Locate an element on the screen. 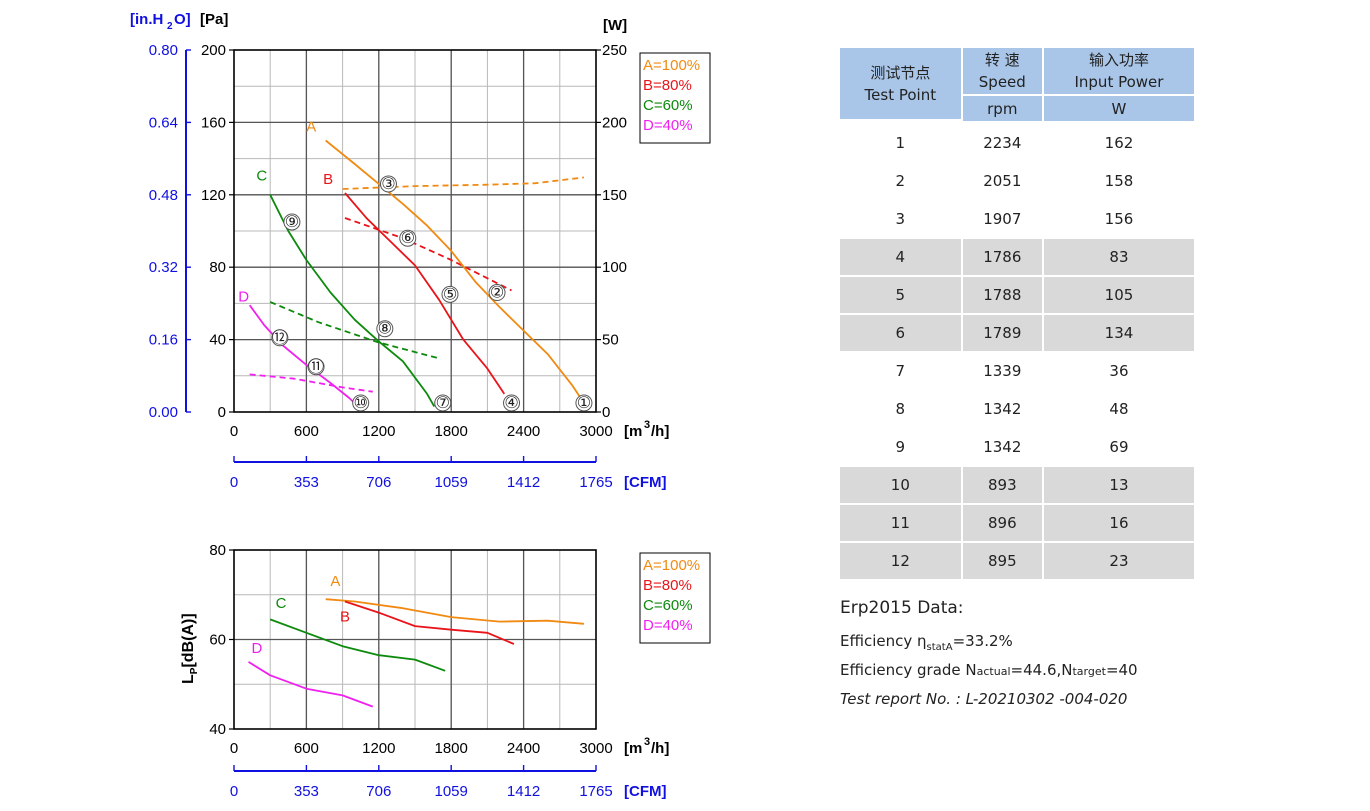 This screenshot has height=811, width=1370. inh2o-tick-label: 0.16 is located at coordinates (163, 340).